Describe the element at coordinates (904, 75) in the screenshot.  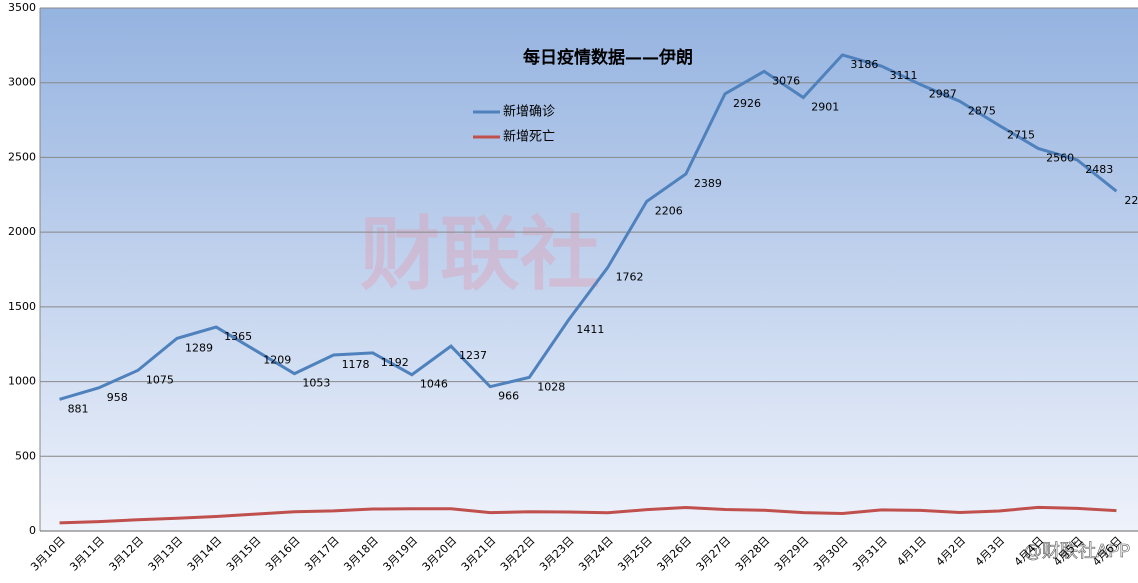
I see `data-label: 3111` at that location.